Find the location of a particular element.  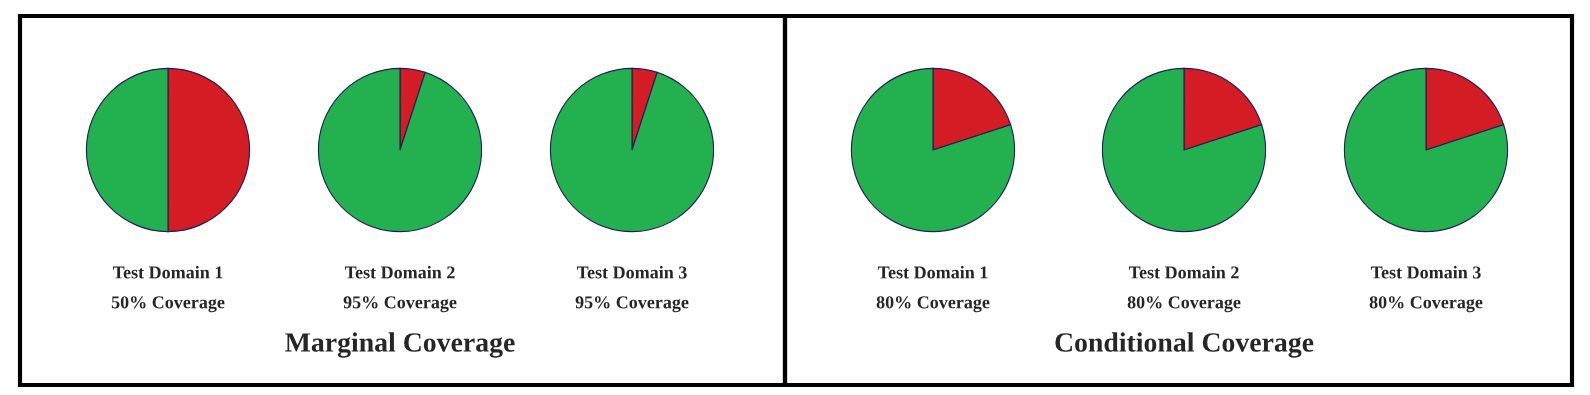

text: 50% Coverage is located at coordinates (168, 304).